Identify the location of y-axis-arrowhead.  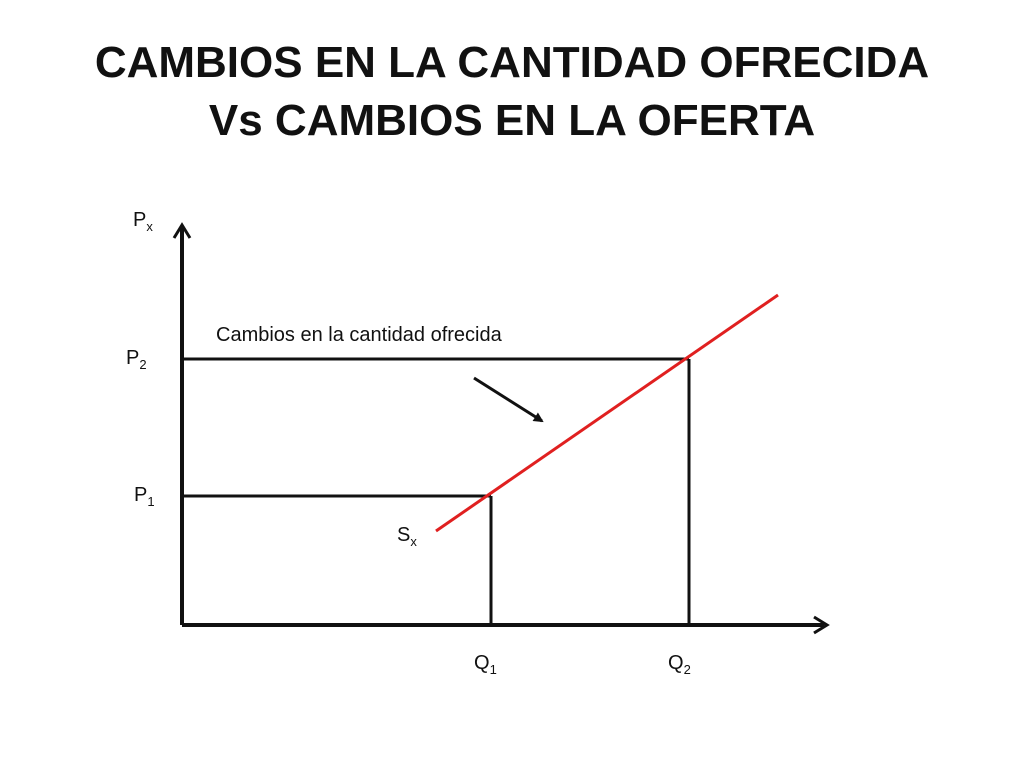
(182, 230).